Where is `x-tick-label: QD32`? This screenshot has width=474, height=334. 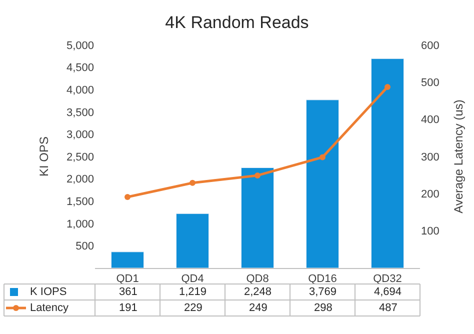 x-tick-label: QD32 is located at coordinates (387, 279).